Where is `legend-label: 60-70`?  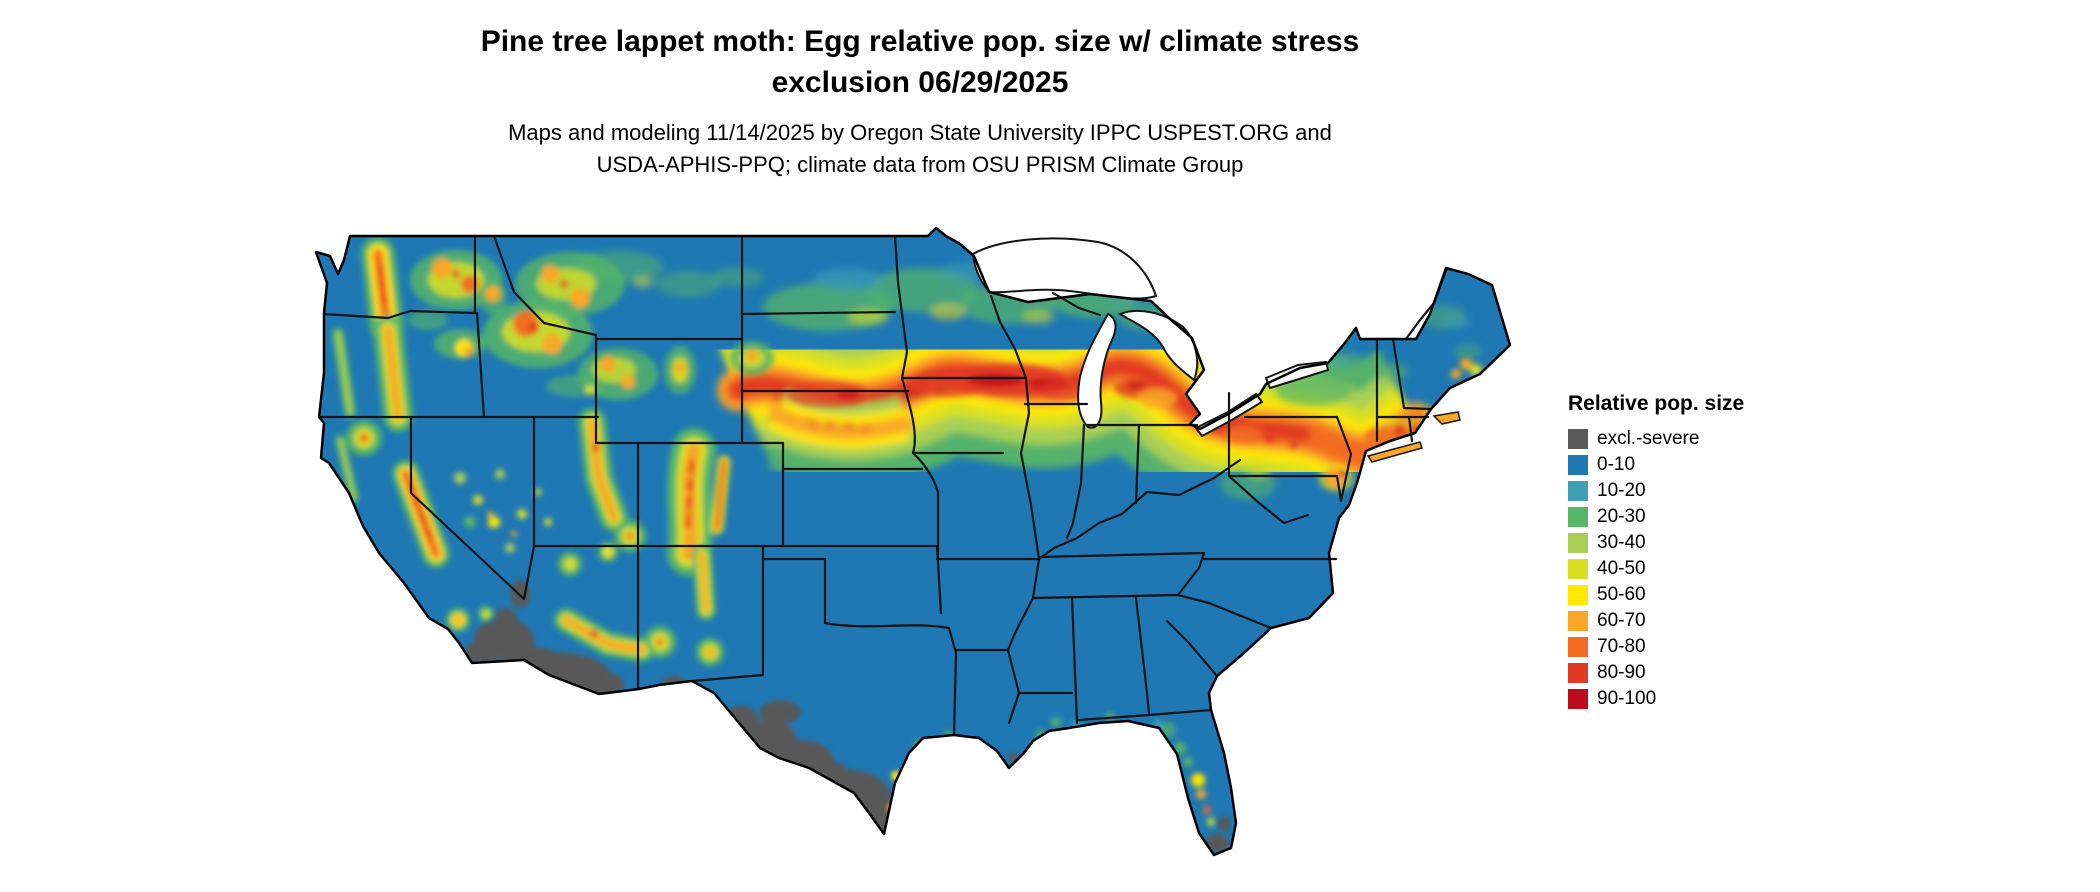 legend-label: 60-70 is located at coordinates (1621, 620).